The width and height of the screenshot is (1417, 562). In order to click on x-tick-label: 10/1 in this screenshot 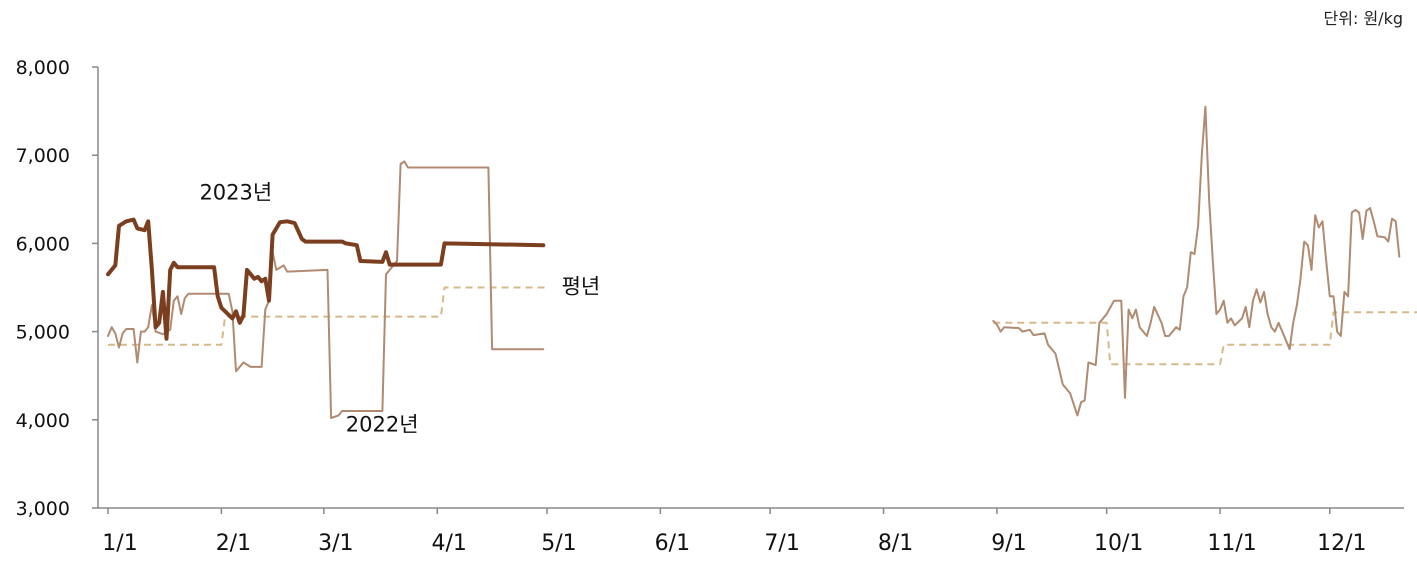, I will do `click(1118, 543)`.